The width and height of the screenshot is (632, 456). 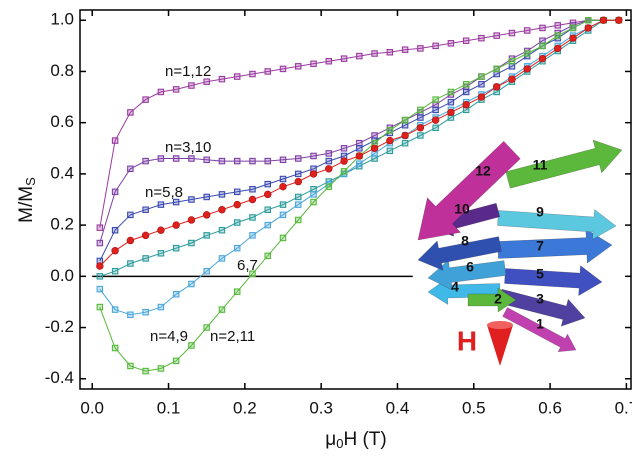 I want to click on spin-label: 12, so click(x=483, y=171).